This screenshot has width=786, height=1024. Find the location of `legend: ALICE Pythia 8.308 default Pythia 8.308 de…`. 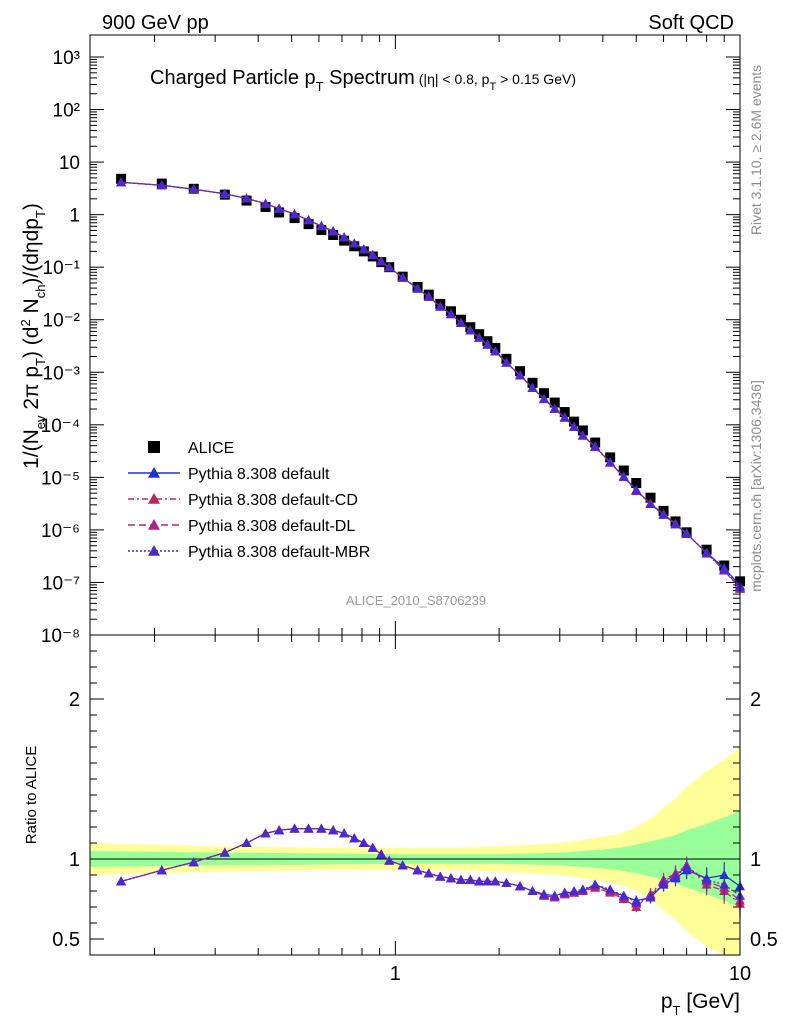

legend: ALICE Pythia 8.308 default Pythia 8.308 de… is located at coordinates (249, 500).